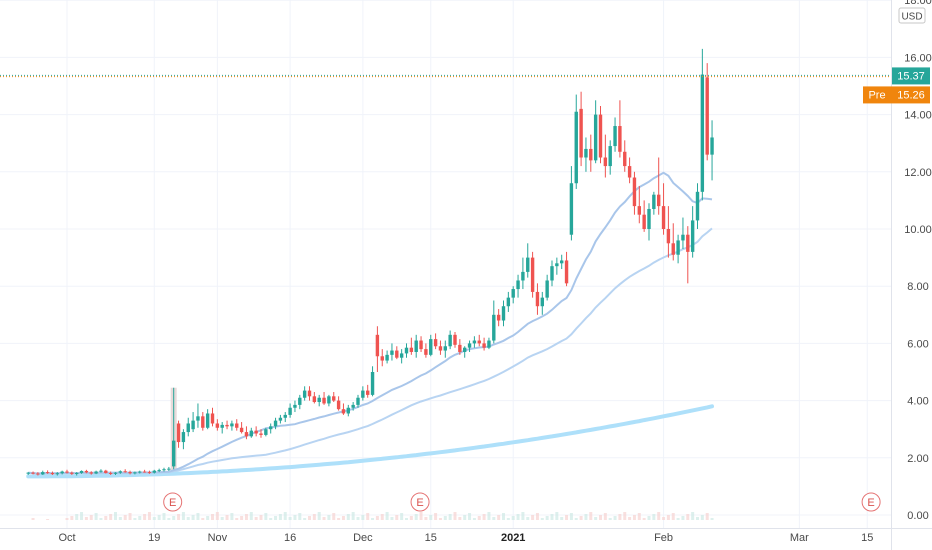 The width and height of the screenshot is (932, 550). I want to click on premarket-badge, so click(896, 95).